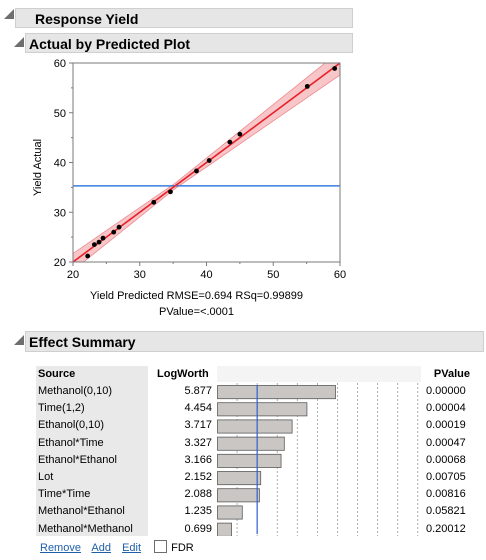 The height and width of the screenshot is (560, 486). I want to click on effect-pvalue: 0.00004, so click(446, 408).